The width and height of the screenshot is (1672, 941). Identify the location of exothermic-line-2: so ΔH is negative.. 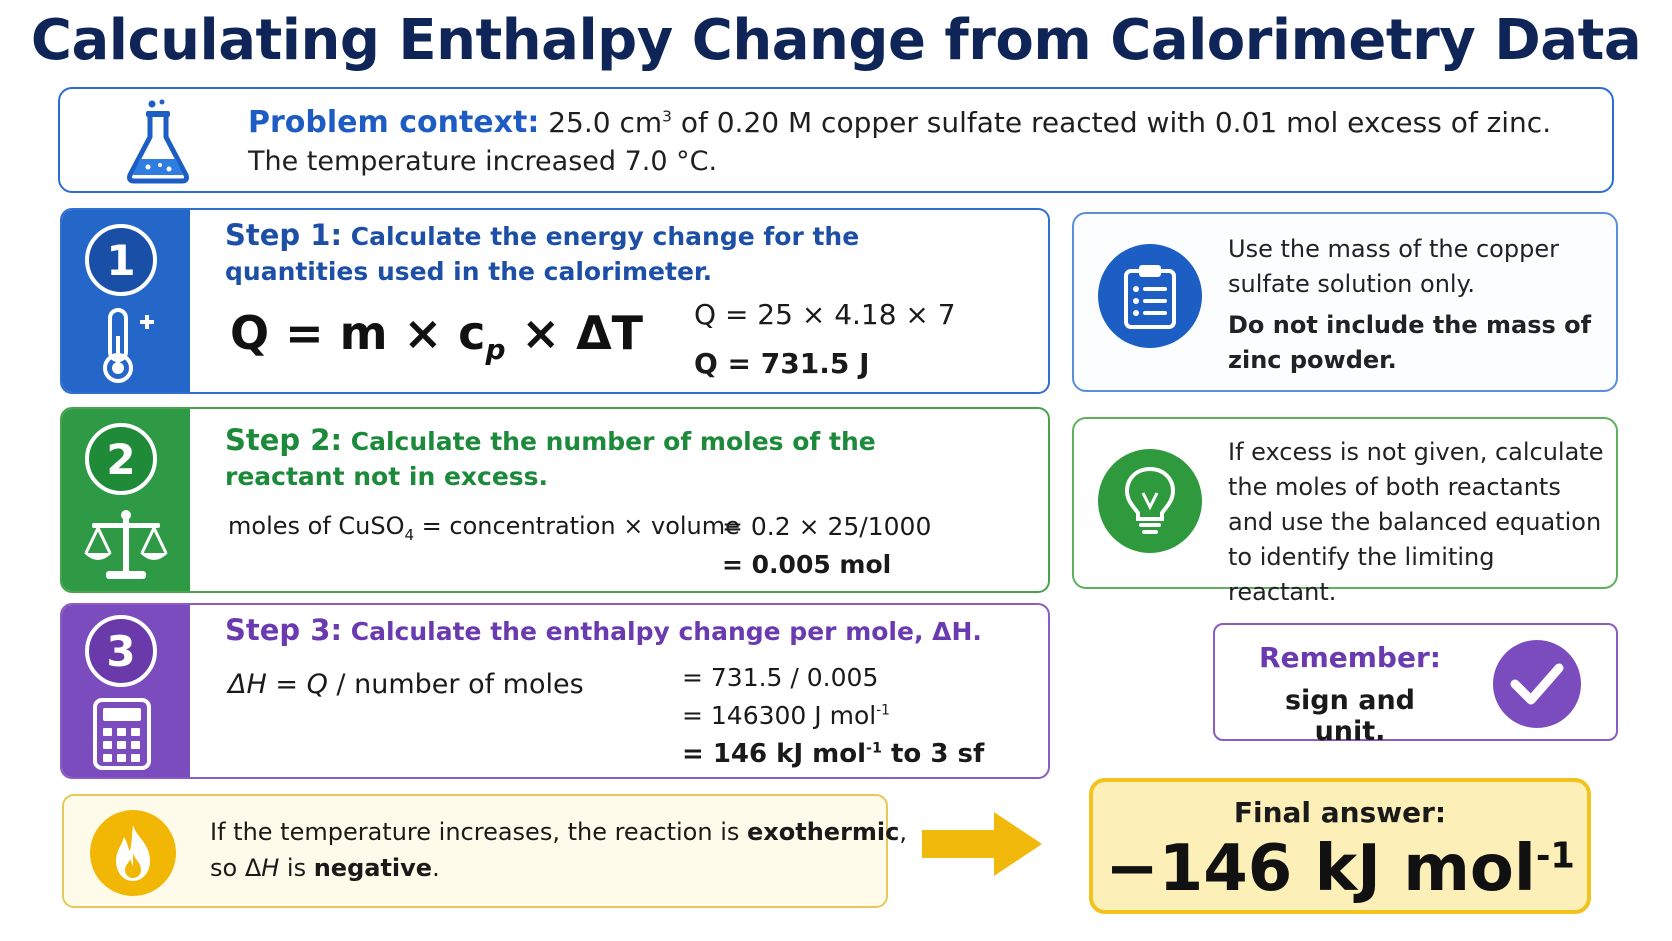
(325, 868).